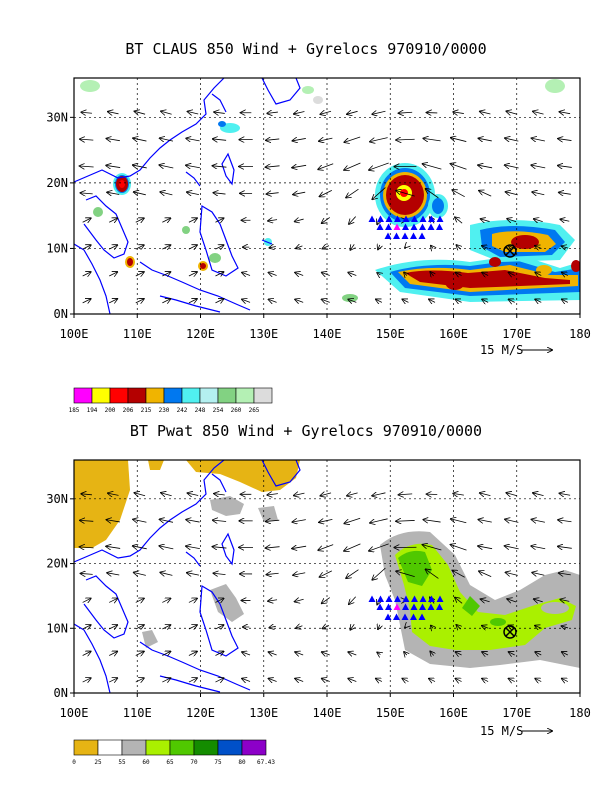 The image size is (612, 792). I want to click on x-tick-label: 140E, so click(327, 713).